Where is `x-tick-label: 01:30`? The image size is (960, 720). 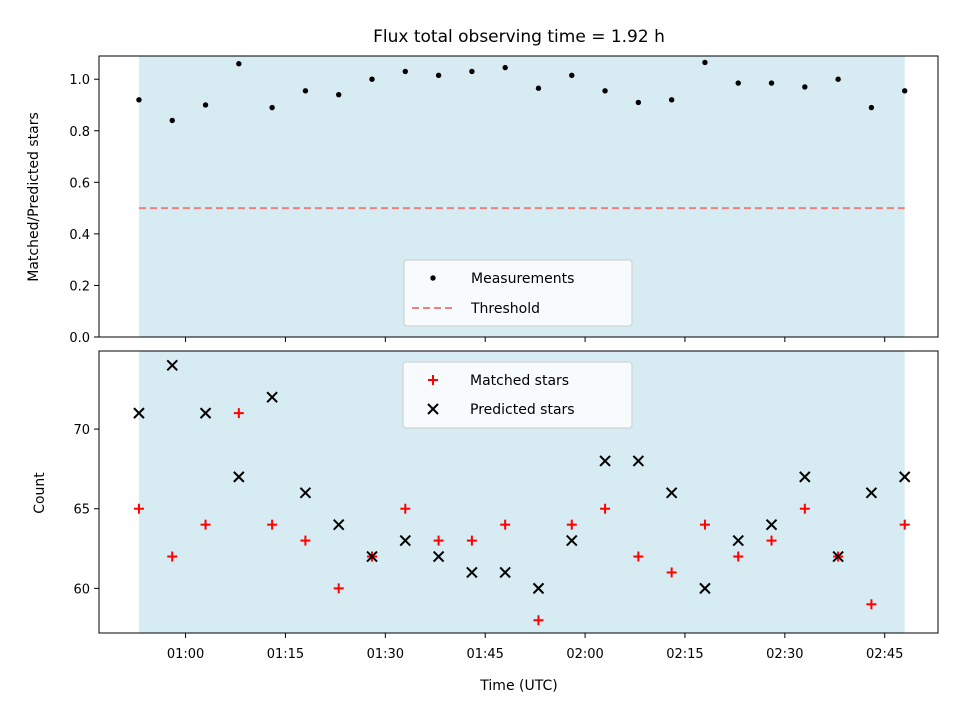 x-tick-label: 01:30 is located at coordinates (385, 654).